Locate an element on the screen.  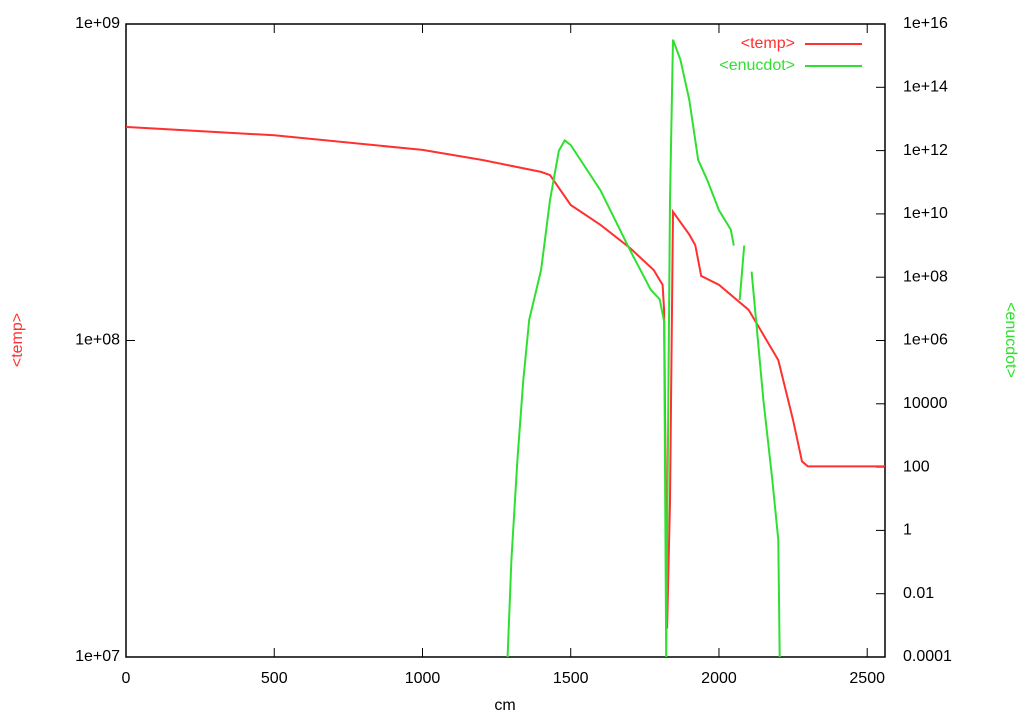
x-tick-label: 2000 is located at coordinates (719, 678).